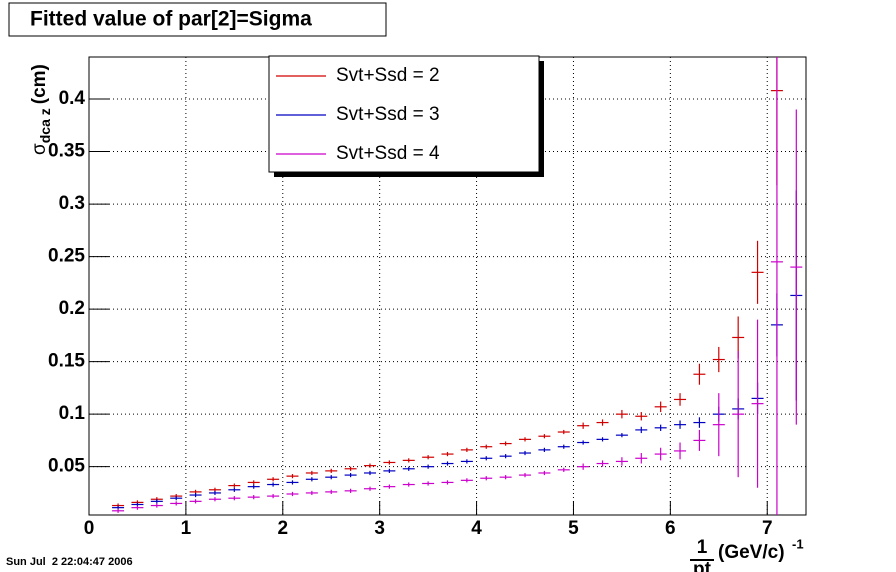  What do you see at coordinates (39, 149) in the screenshot?
I see `y-label-symbol: σ` at bounding box center [39, 149].